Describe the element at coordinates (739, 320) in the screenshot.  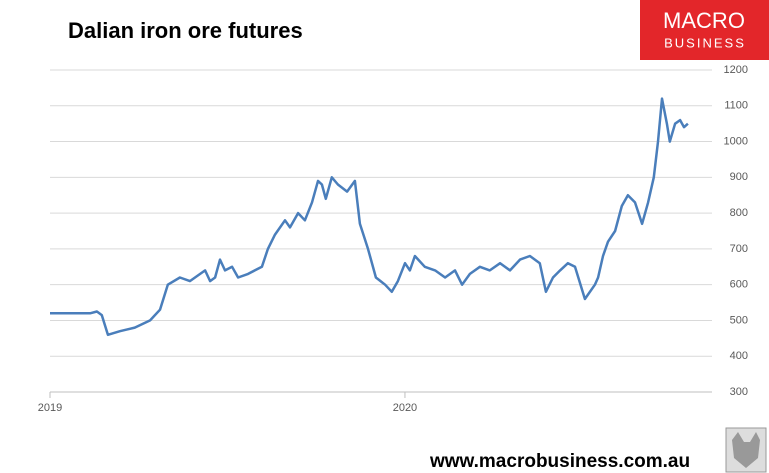
I see `y-tick-label: 500` at that location.